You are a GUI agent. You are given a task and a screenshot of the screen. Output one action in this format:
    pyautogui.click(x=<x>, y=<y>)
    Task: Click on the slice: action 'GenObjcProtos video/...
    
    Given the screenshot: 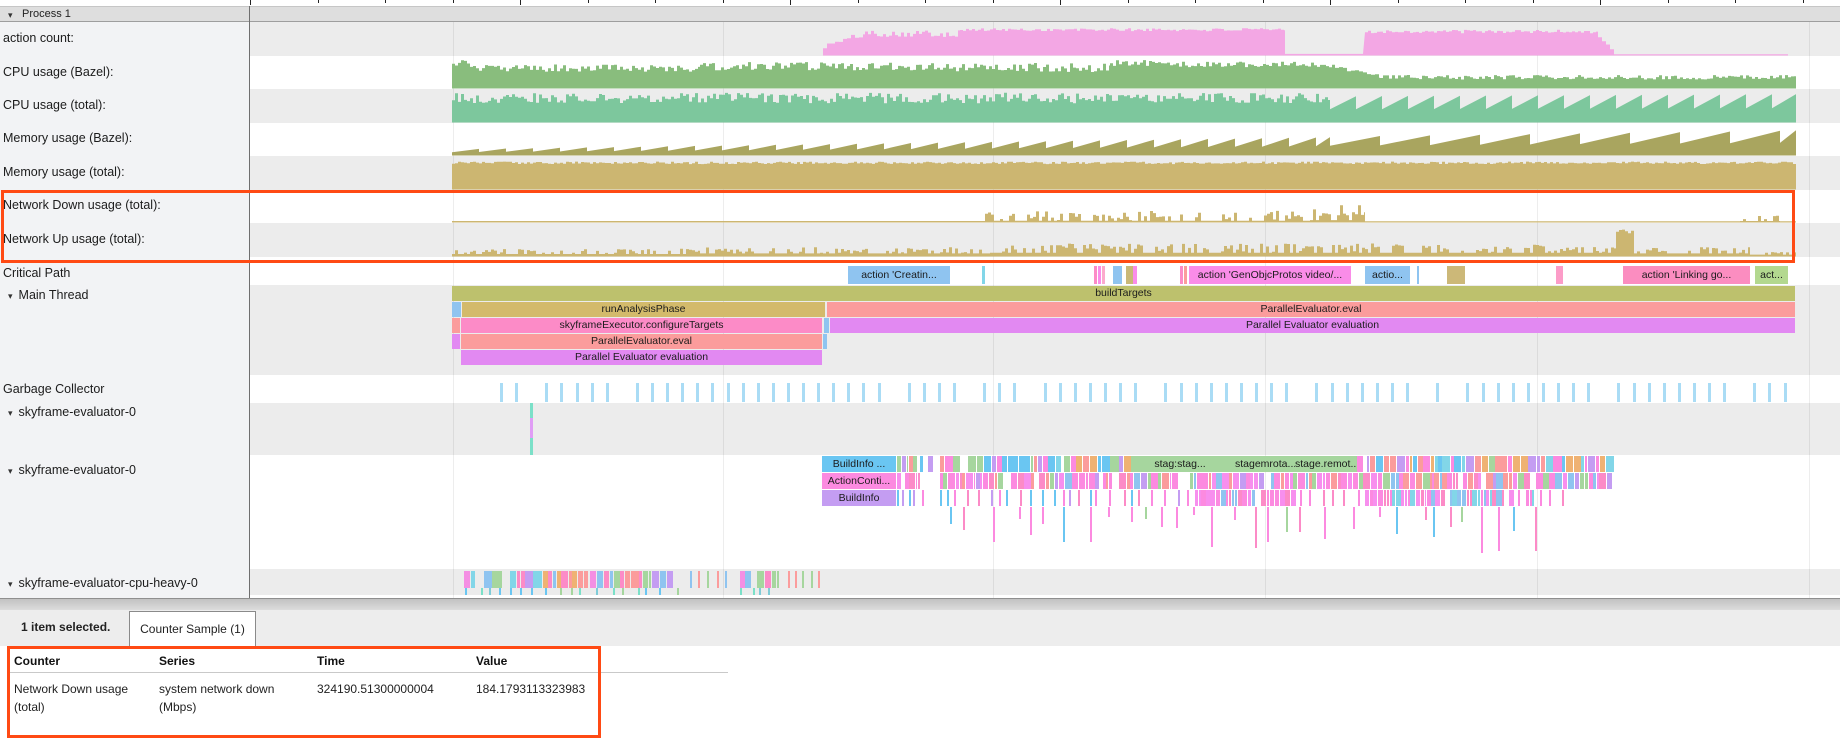 What is the action you would take?
    pyautogui.click(x=1270, y=275)
    